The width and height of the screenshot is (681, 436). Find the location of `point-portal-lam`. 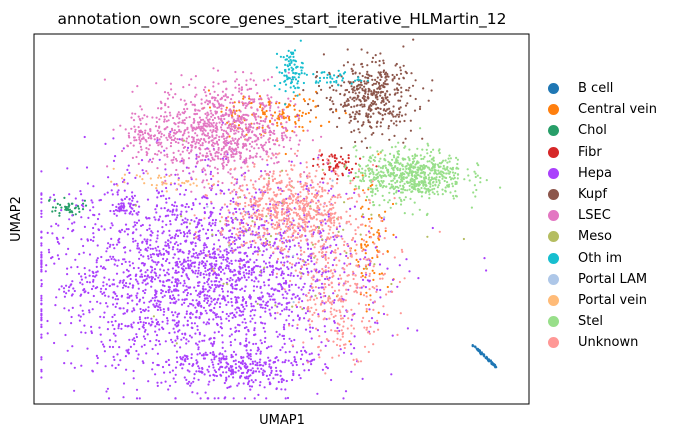

point-portal-lam is located at coordinates (229, 246).